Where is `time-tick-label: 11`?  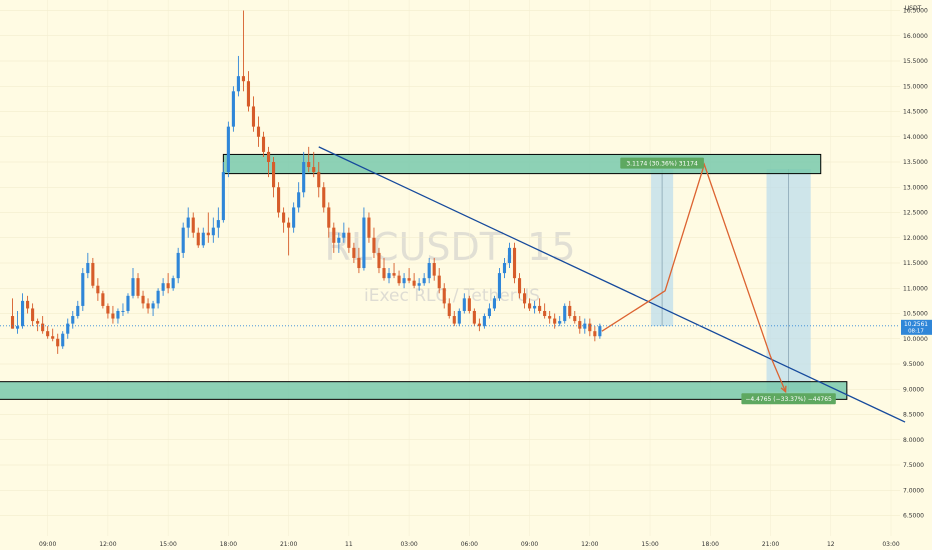
time-tick-label: 11 is located at coordinates (349, 544).